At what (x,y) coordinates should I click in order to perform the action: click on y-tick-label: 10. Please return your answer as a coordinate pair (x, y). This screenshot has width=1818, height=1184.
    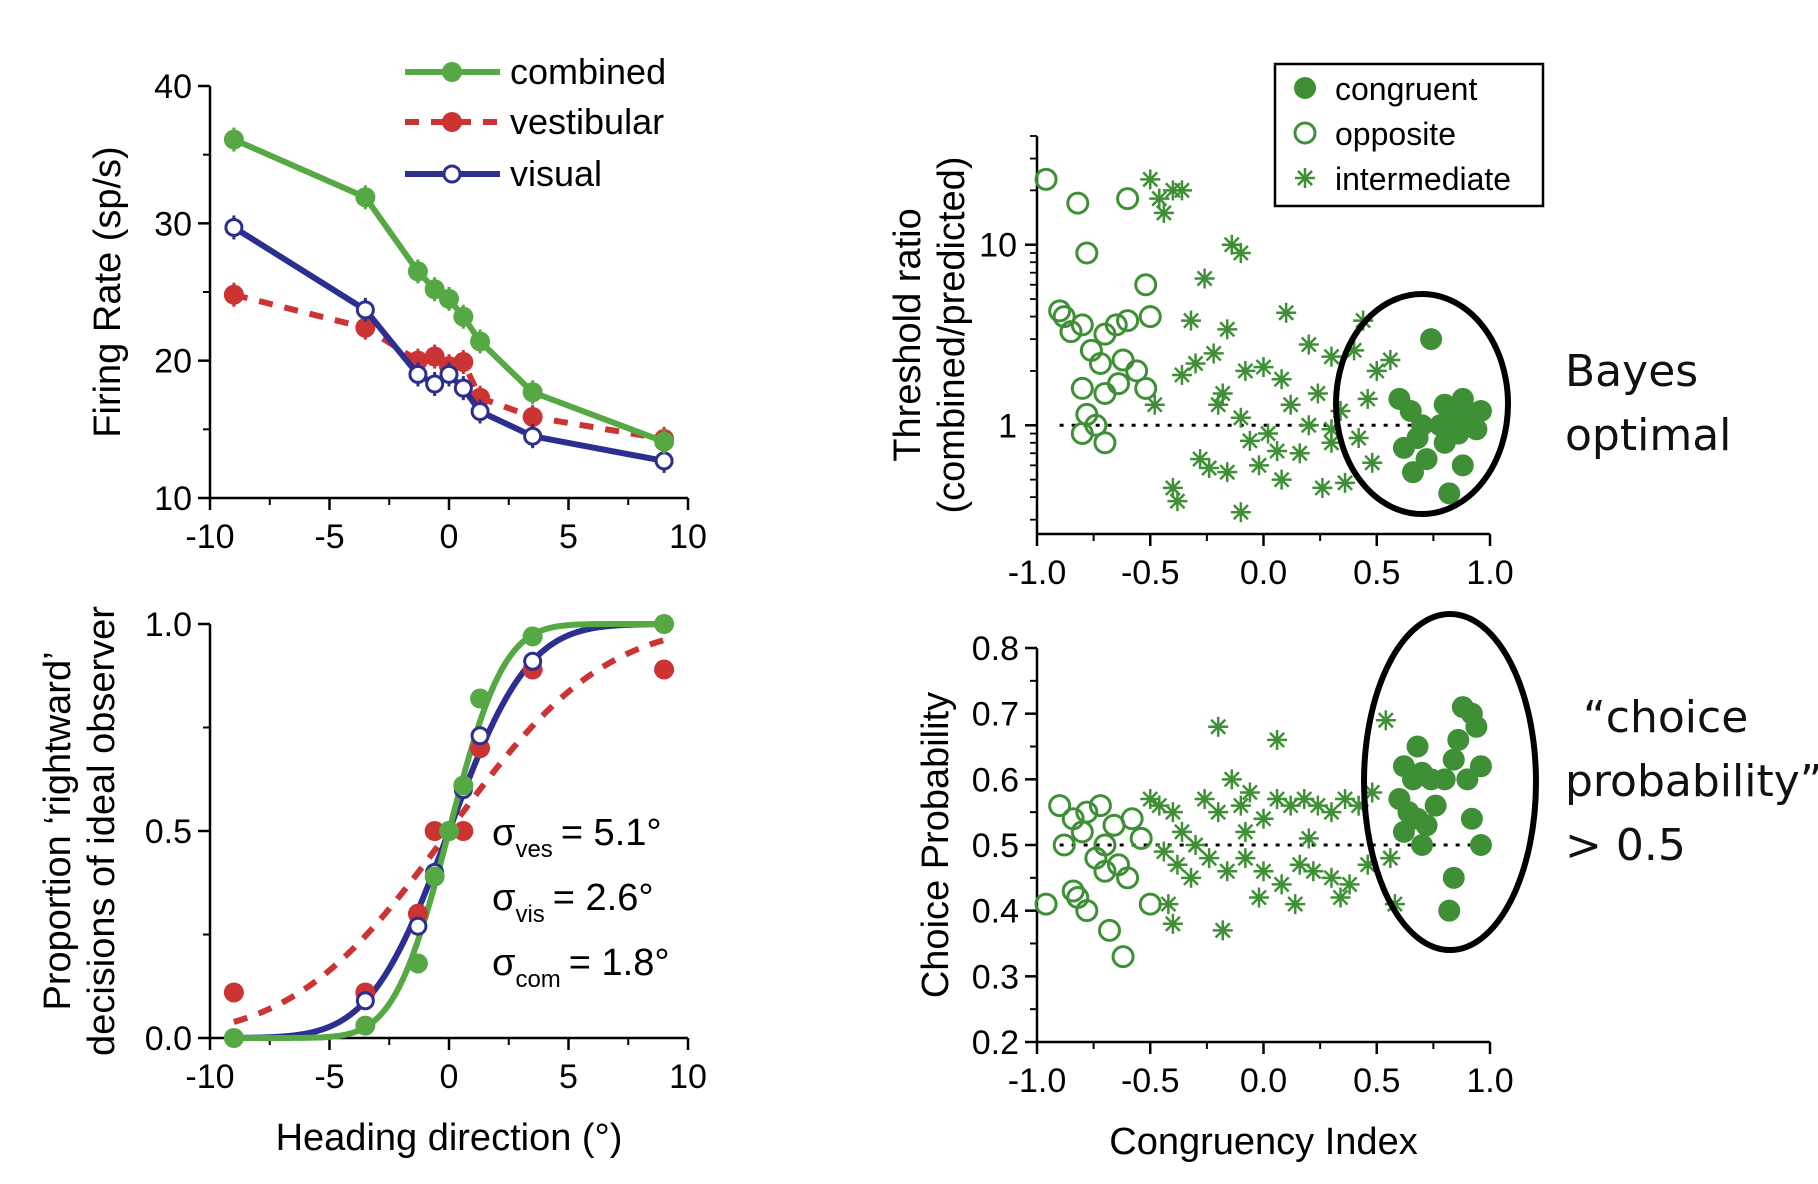
    Looking at the image, I should click on (173, 499).